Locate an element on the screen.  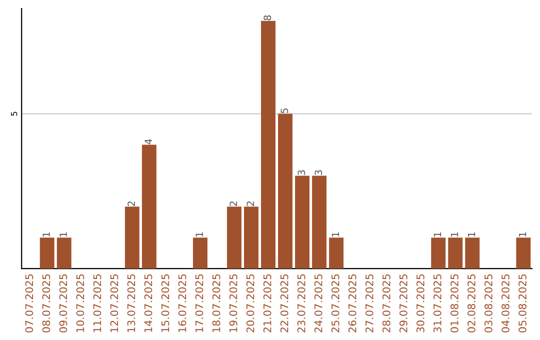
x-tick-label: 18.07.2025 is located at coordinates (216, 303).